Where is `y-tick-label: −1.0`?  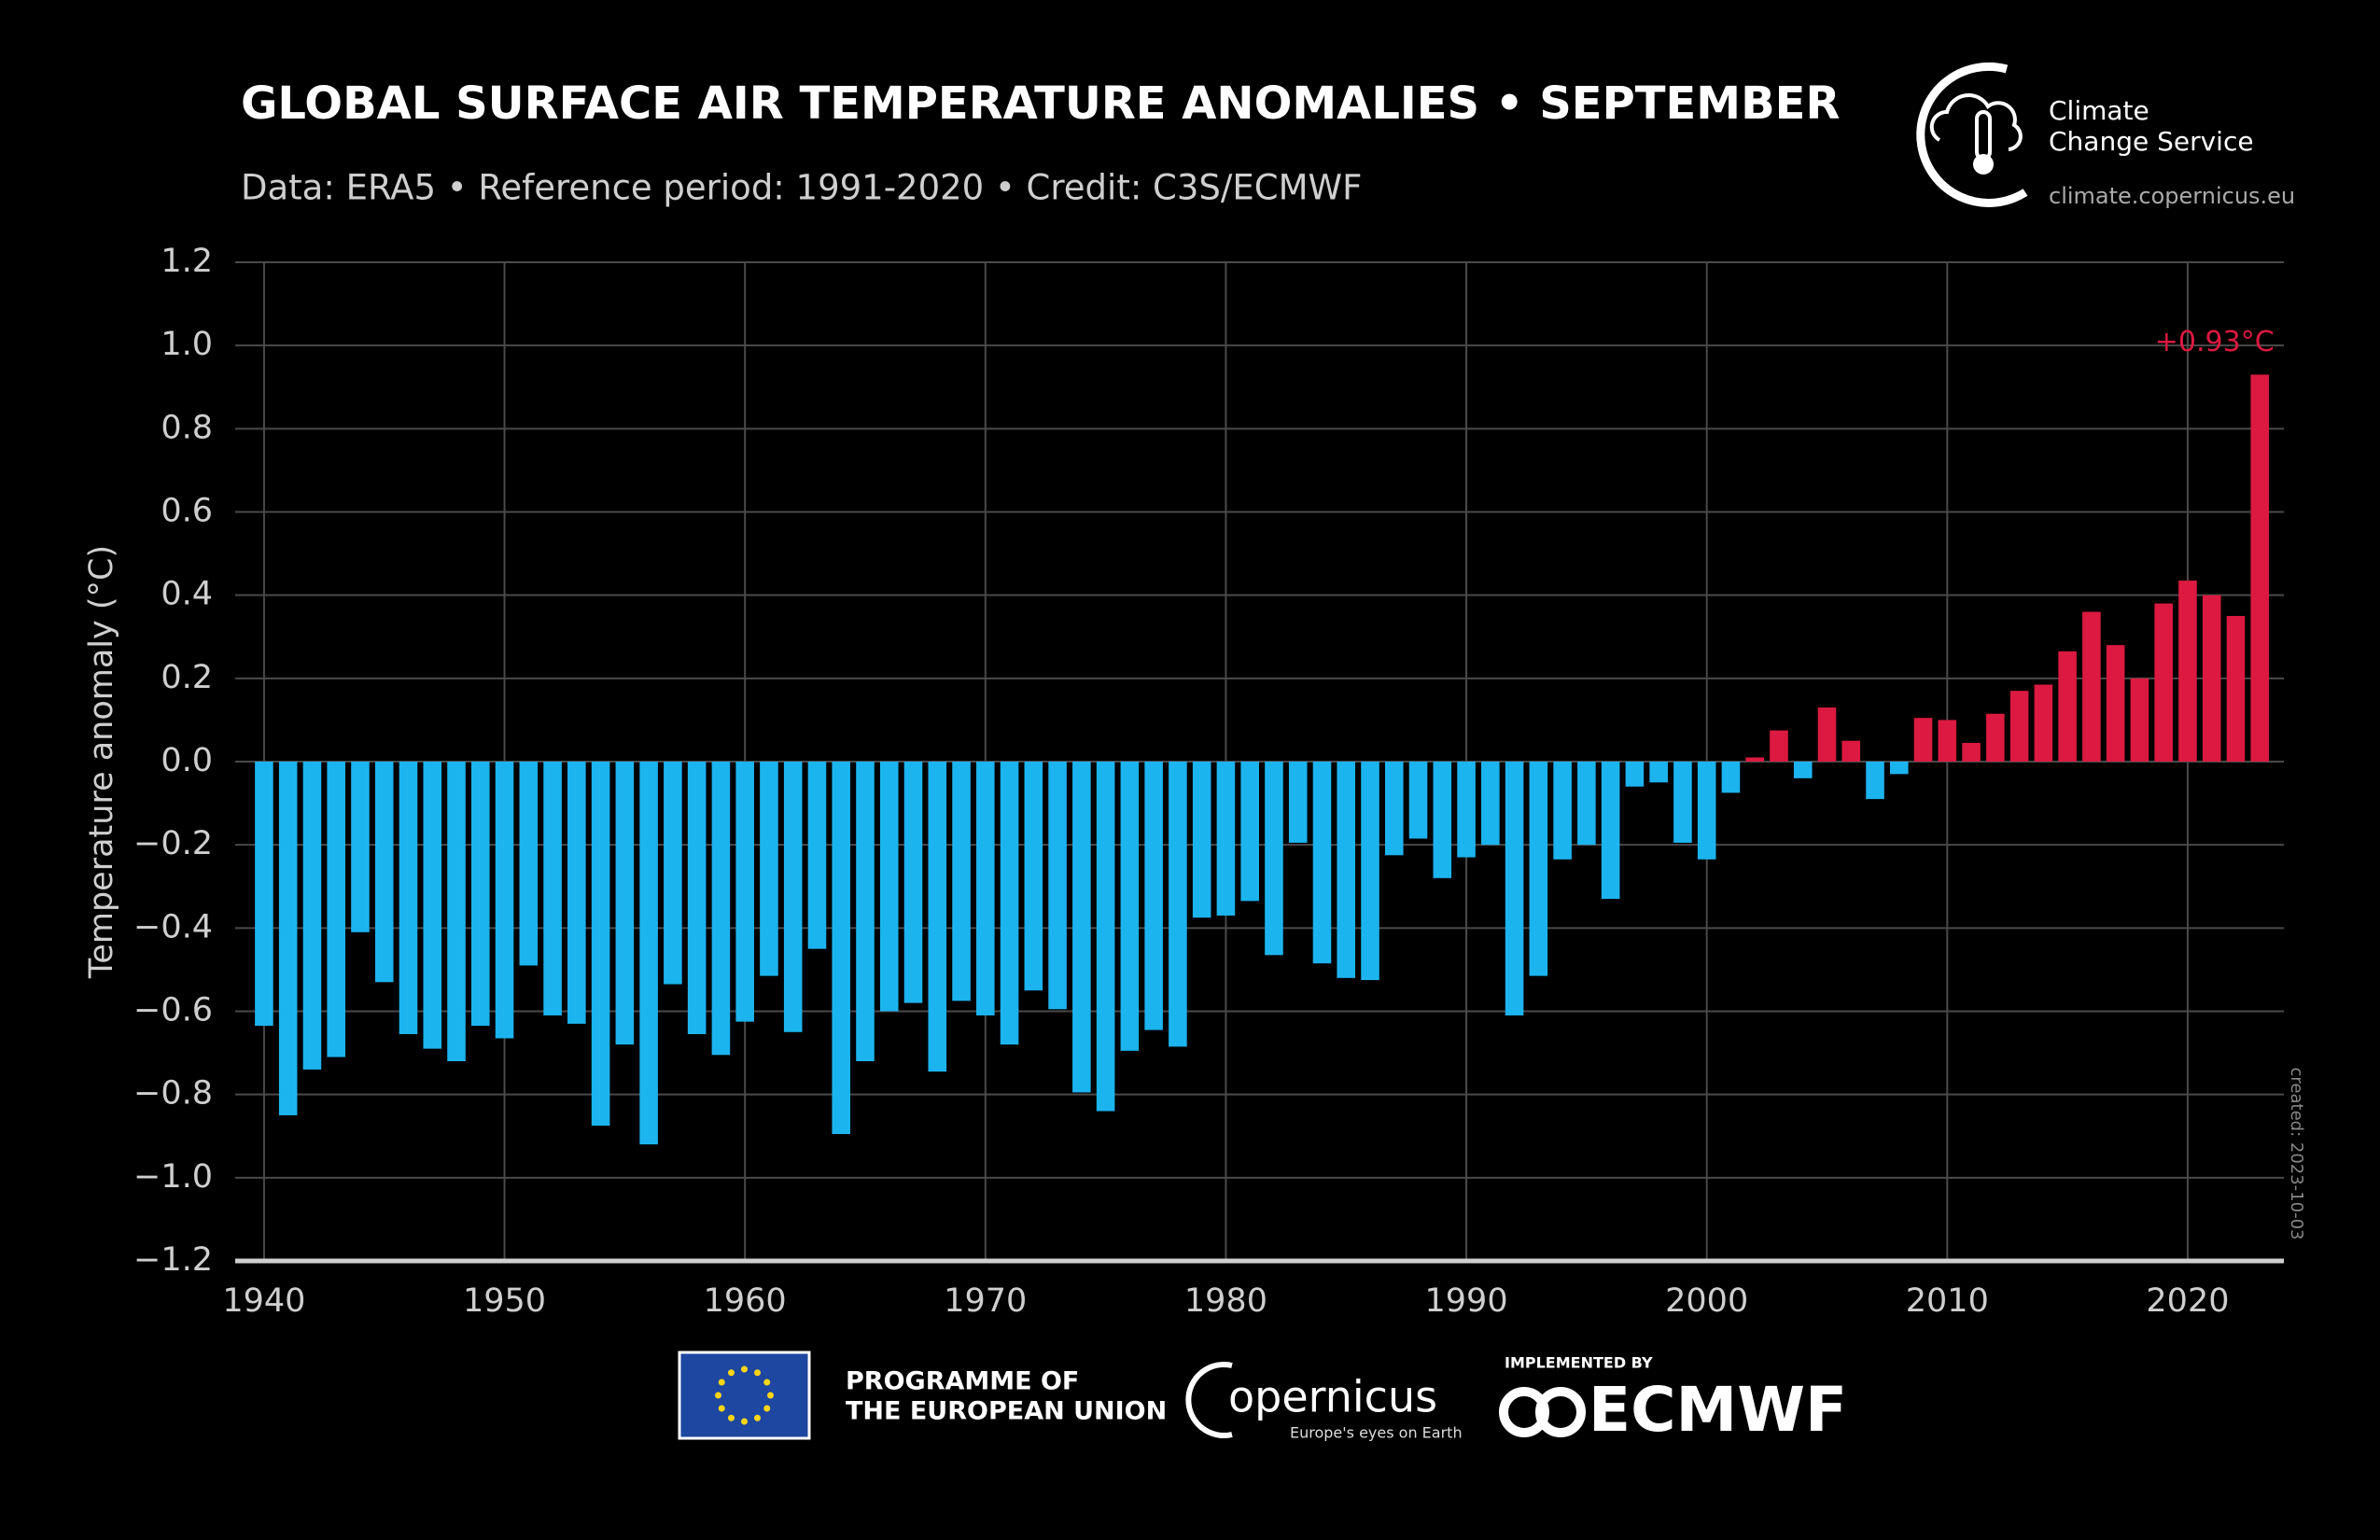 y-tick-label: −1.0 is located at coordinates (173, 1177).